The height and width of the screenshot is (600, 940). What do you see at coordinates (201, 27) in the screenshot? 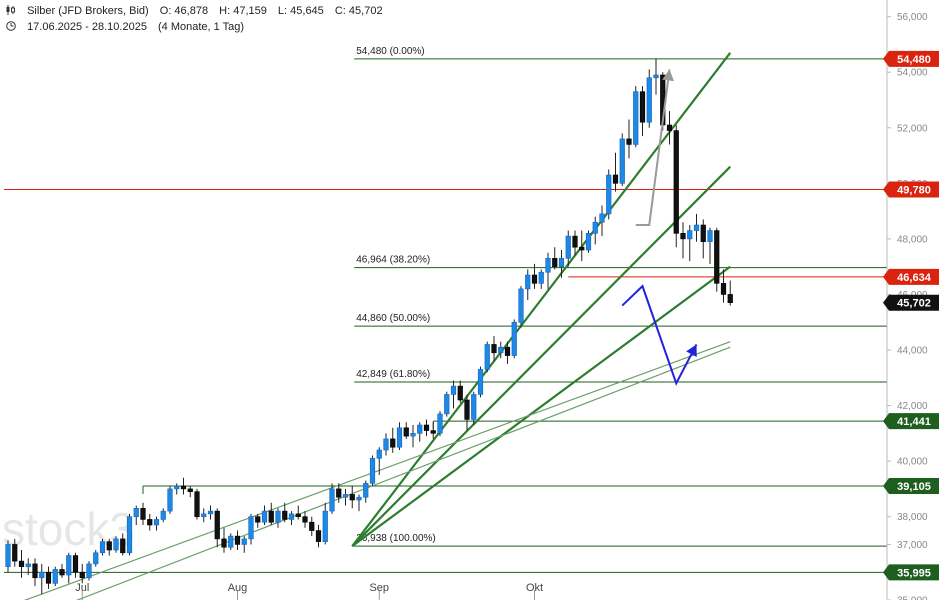
I see `period-label: (4 Monate, 1 Tag)` at bounding box center [201, 27].